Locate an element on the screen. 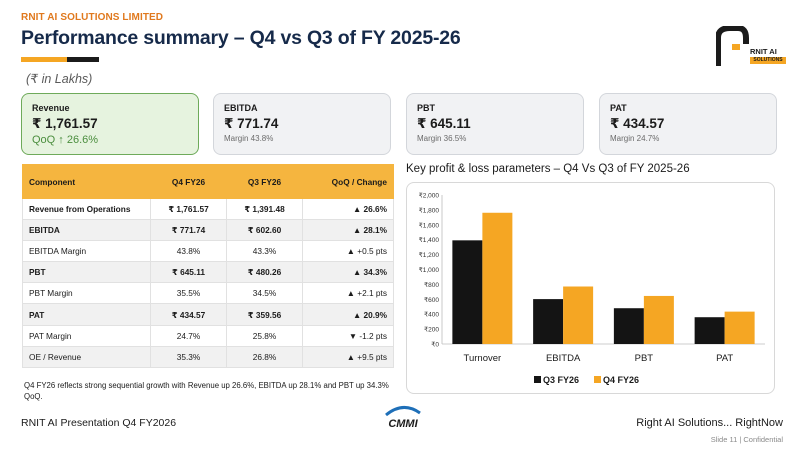  cell-change: ▲ 26.6% is located at coordinates (348, 209).